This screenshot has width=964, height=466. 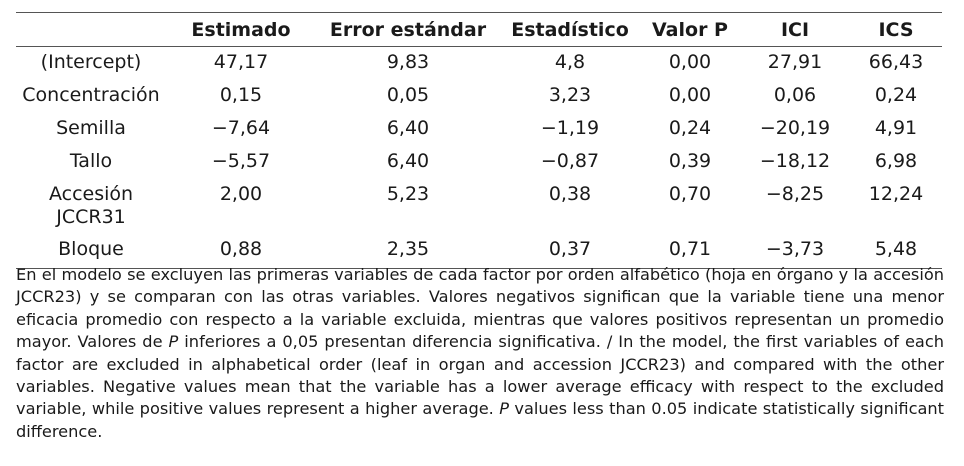 I want to click on row-label: Concentración, so click(x=91, y=95).